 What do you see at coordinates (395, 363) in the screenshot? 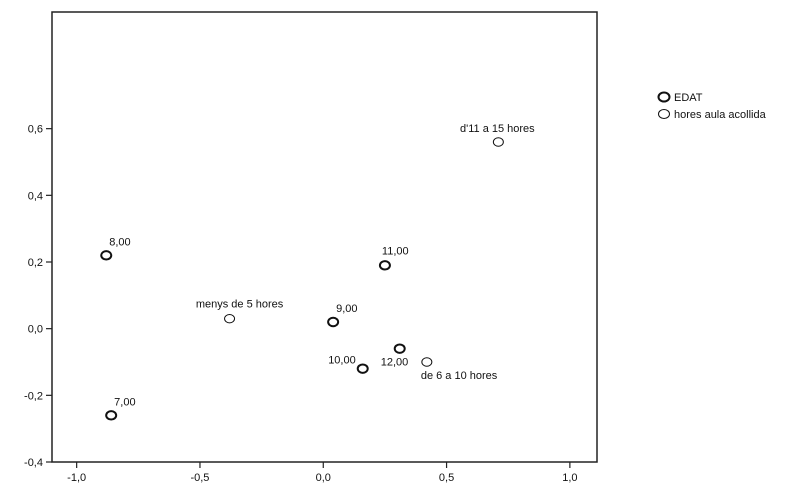
I see `data-point-label: 12,00` at bounding box center [395, 363].